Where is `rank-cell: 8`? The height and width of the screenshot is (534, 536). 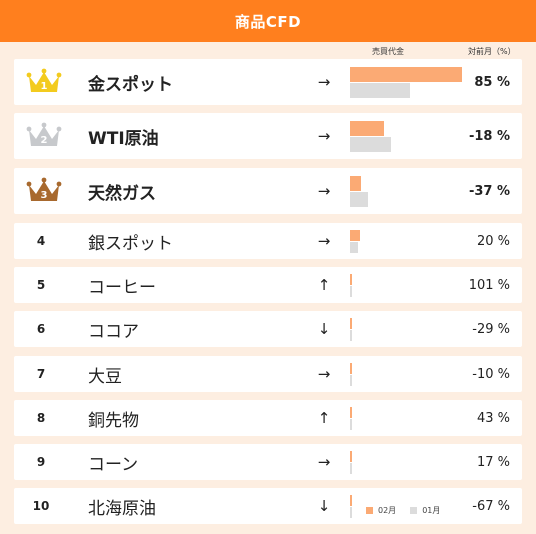
rank-cell: 8 is located at coordinates (41, 418).